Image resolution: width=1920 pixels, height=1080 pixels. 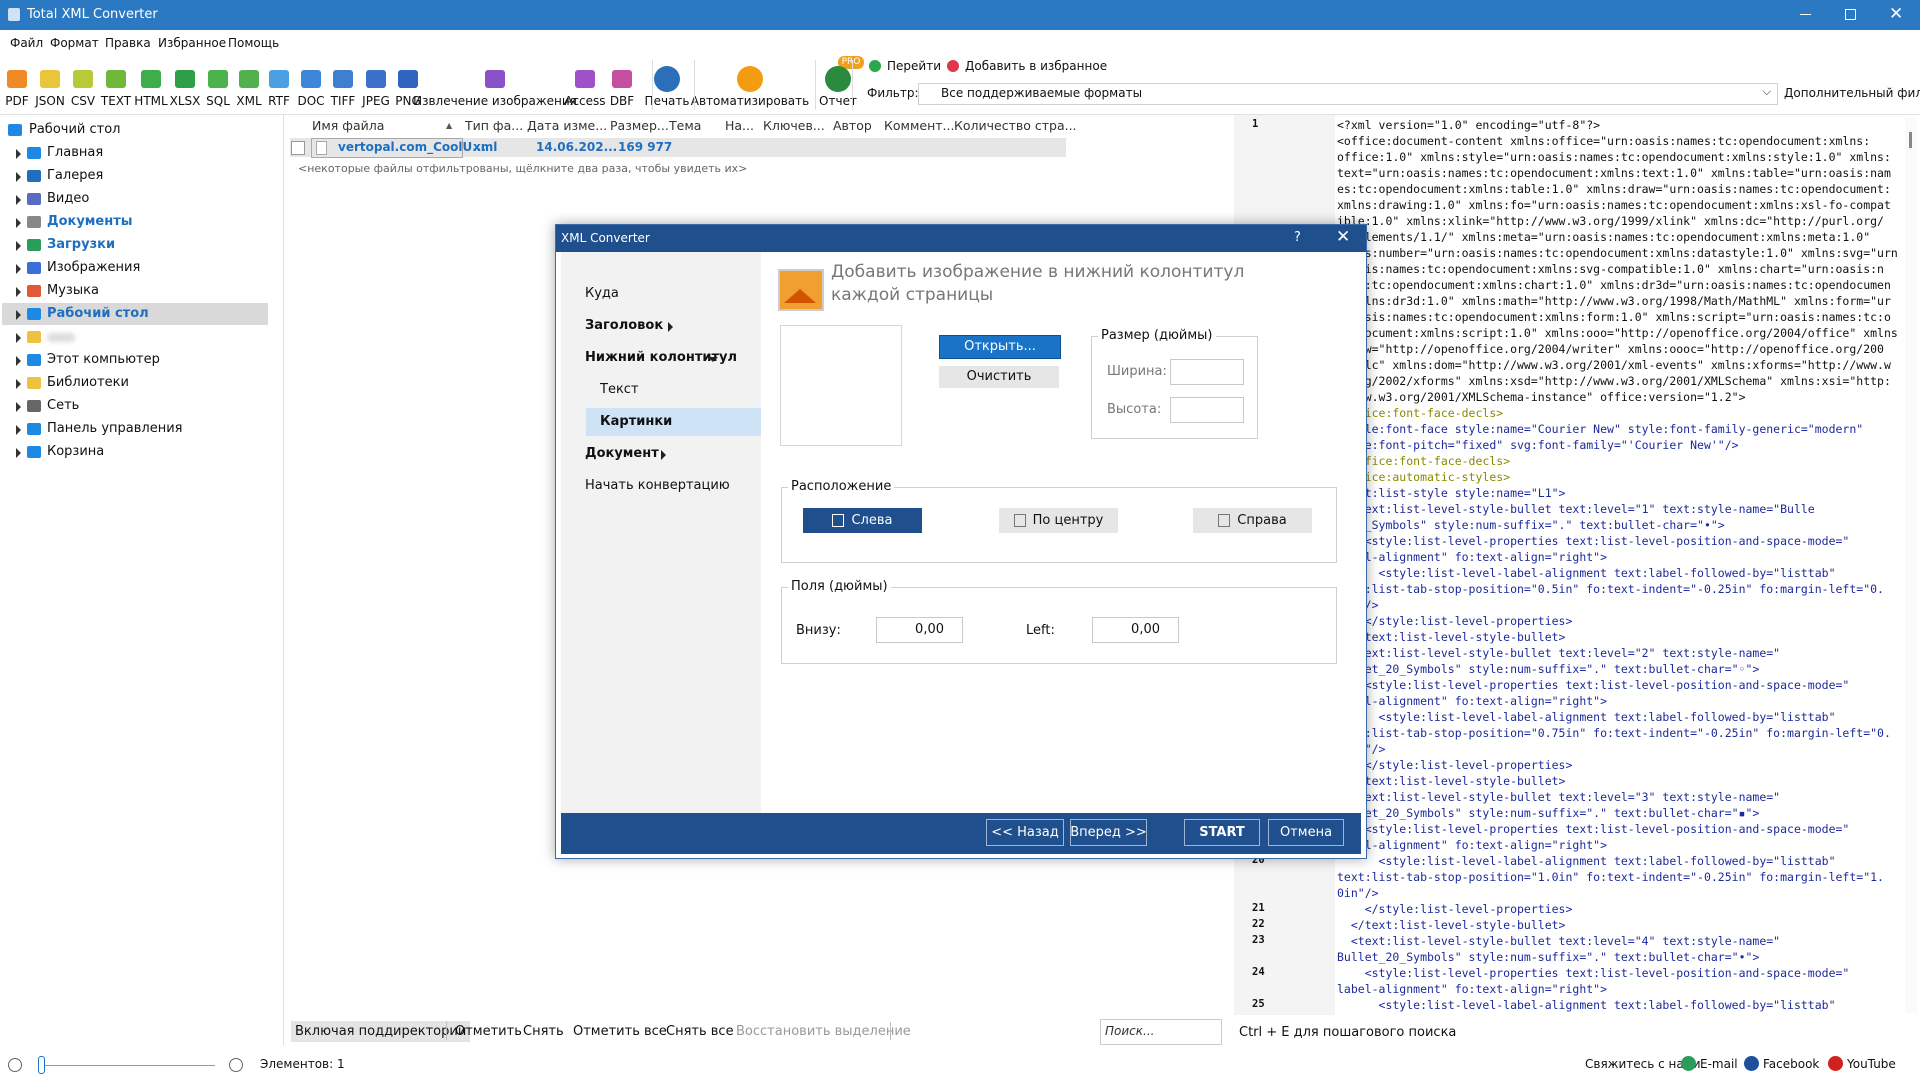 I want to click on zoom-thumb, so click(x=41, y=1065).